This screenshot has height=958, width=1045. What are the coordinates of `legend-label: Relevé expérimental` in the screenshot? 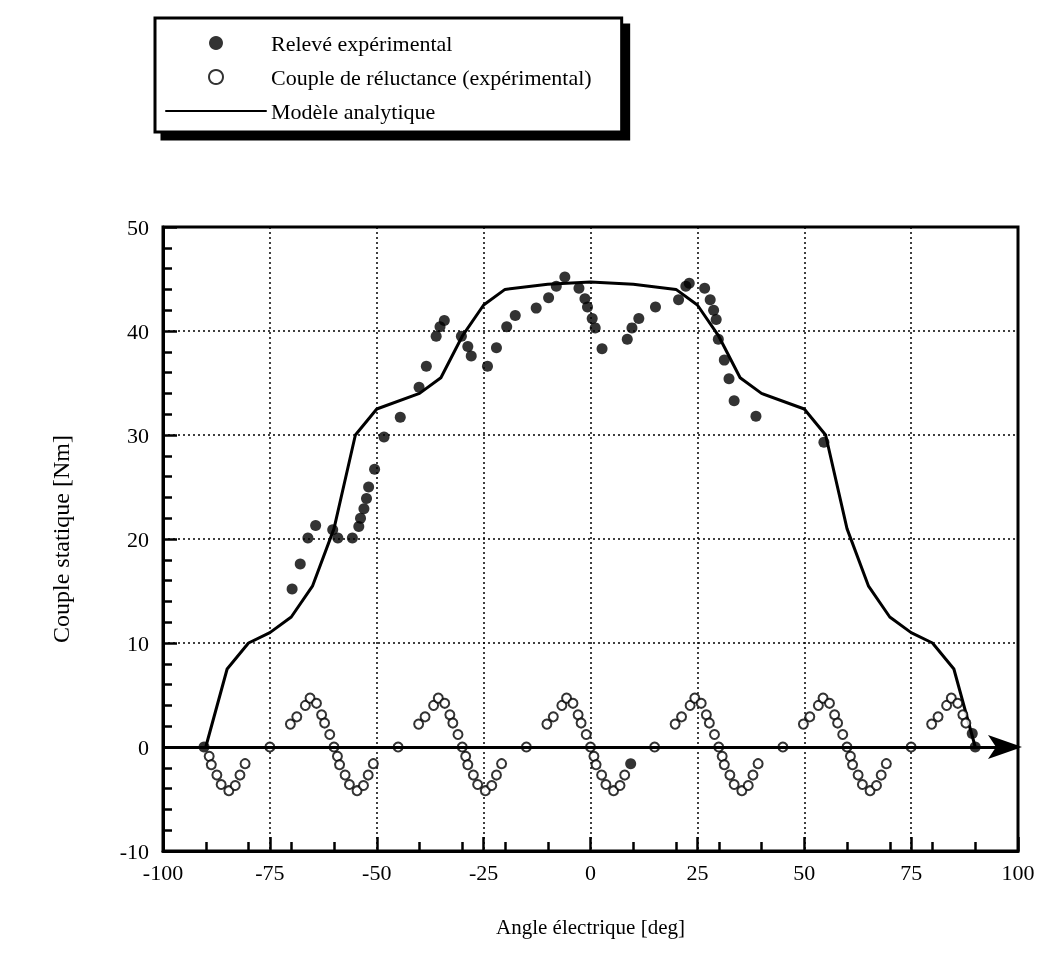 It's located at (362, 43).